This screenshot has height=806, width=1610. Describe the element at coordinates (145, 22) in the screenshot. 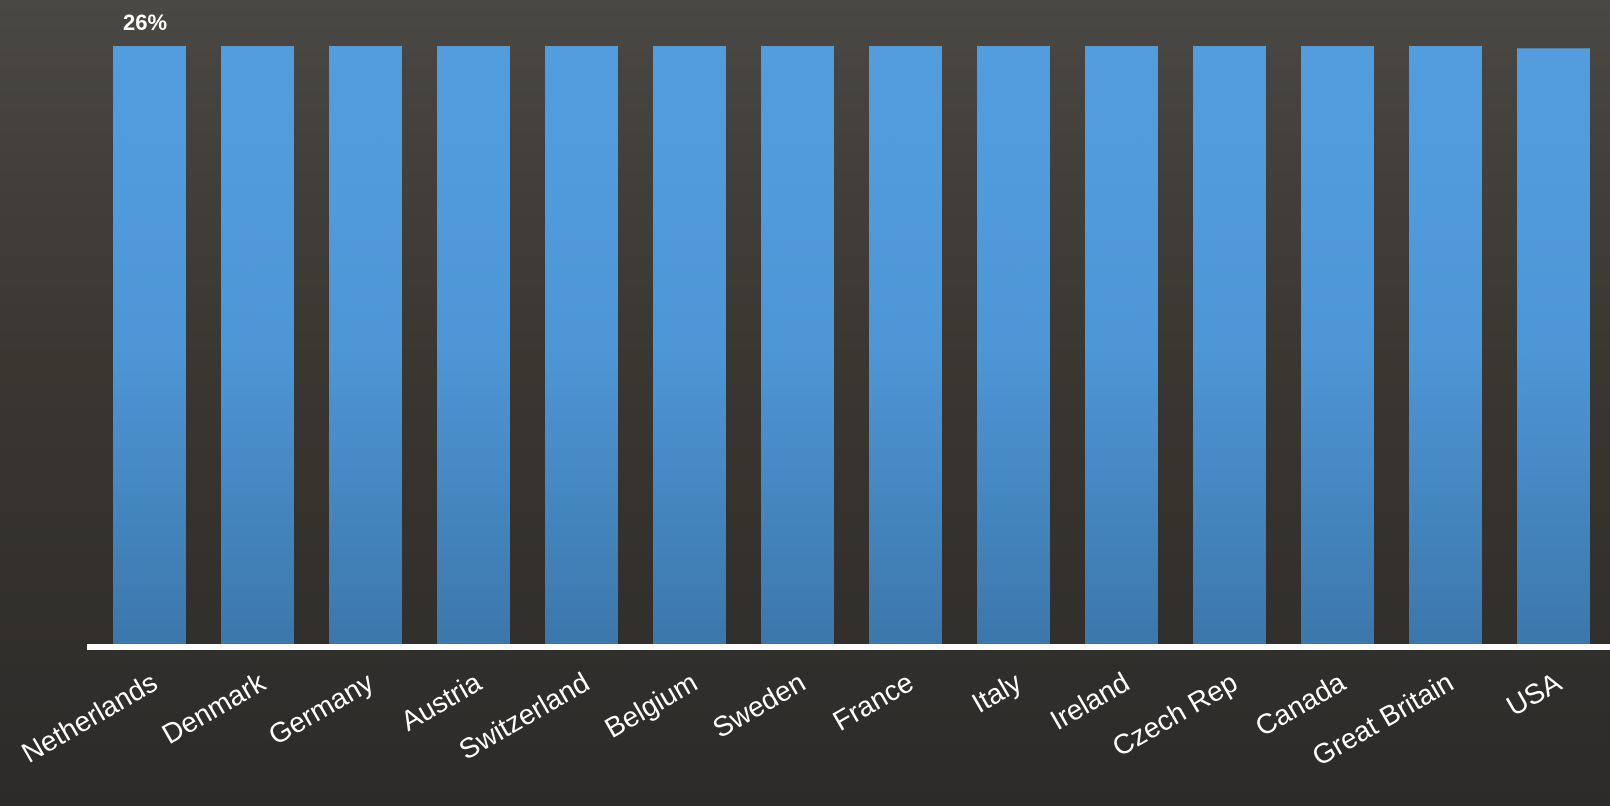

I see `value-label: 26%` at that location.